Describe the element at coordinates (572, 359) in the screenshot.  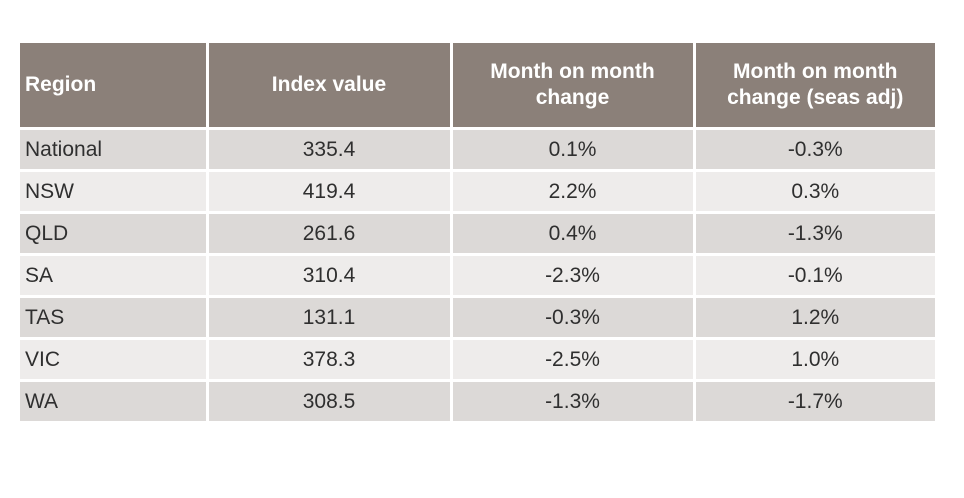
I see `cell-month-change: -2.5%` at that location.